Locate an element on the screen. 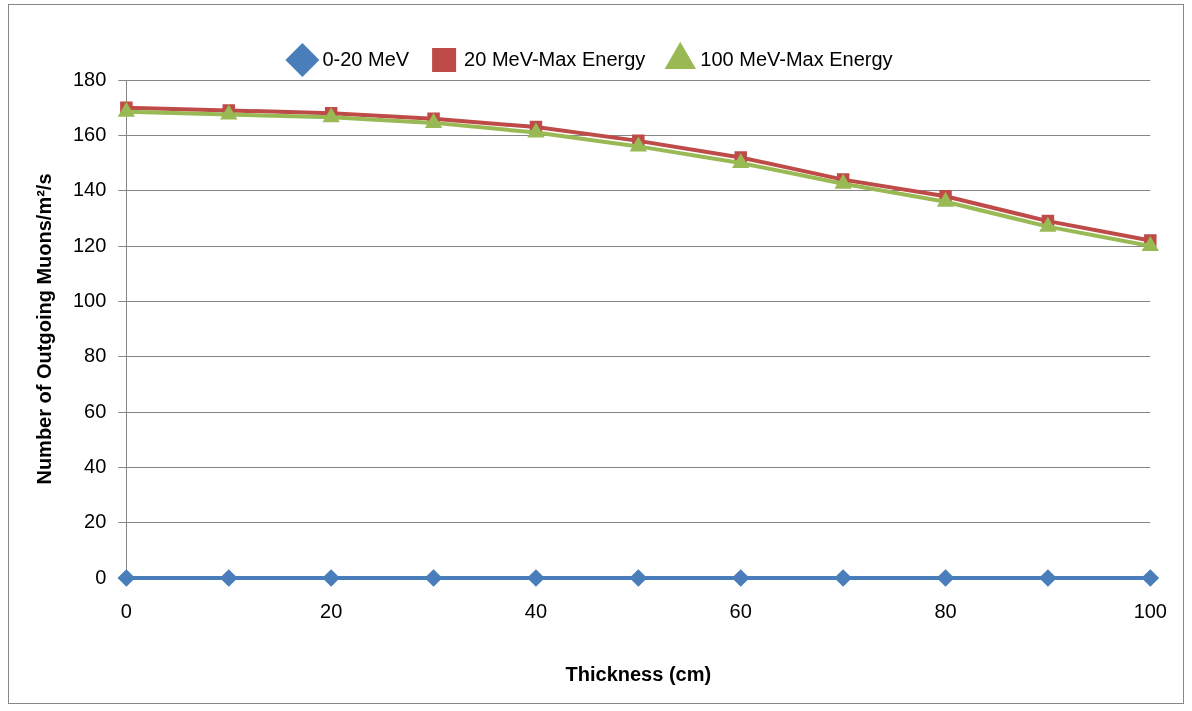  y-tick-label: 180 is located at coordinates (89, 78).